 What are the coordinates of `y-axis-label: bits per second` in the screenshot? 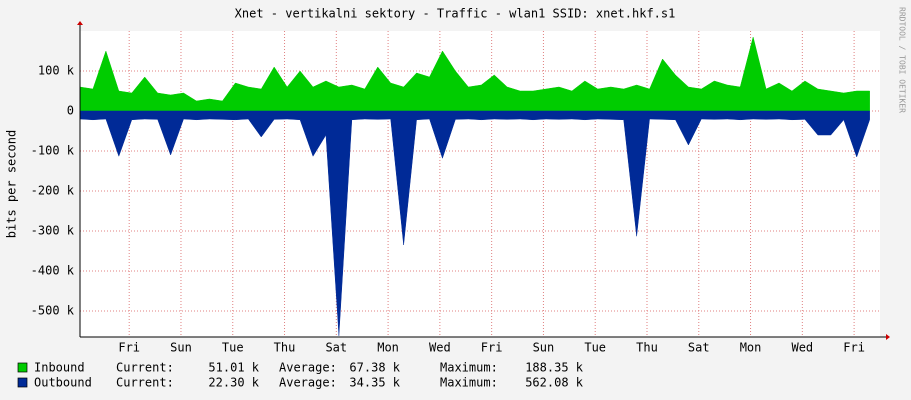 It's located at (12, 184).